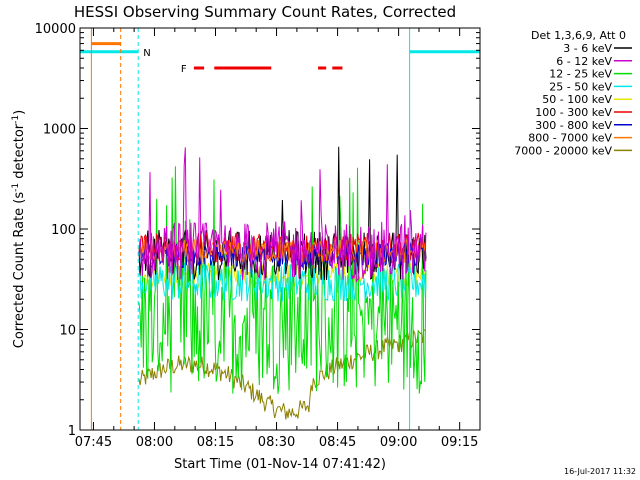  What do you see at coordinates (55, 29) in the screenshot?
I see `y-tick-label: 10000` at bounding box center [55, 29].